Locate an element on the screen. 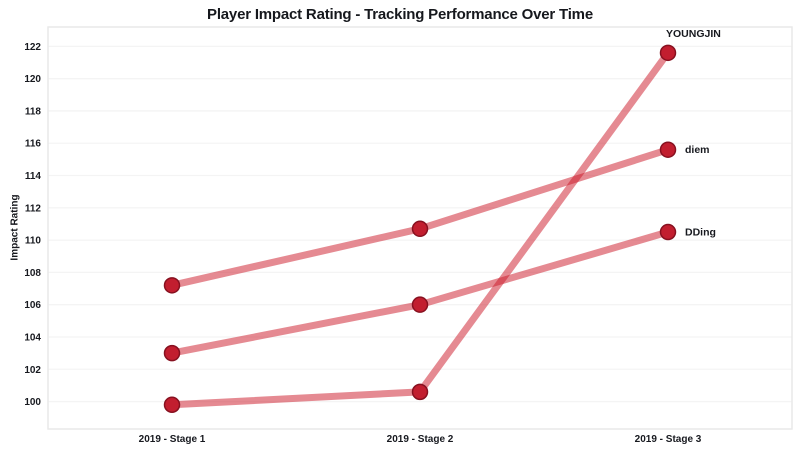  y-tick-label: 104 is located at coordinates (32, 337).